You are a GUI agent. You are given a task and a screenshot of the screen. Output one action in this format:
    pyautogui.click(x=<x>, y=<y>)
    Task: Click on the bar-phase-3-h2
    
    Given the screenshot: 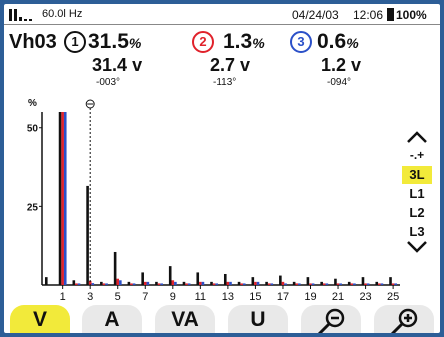 What is the action you would take?
    pyautogui.click(x=79, y=284)
    